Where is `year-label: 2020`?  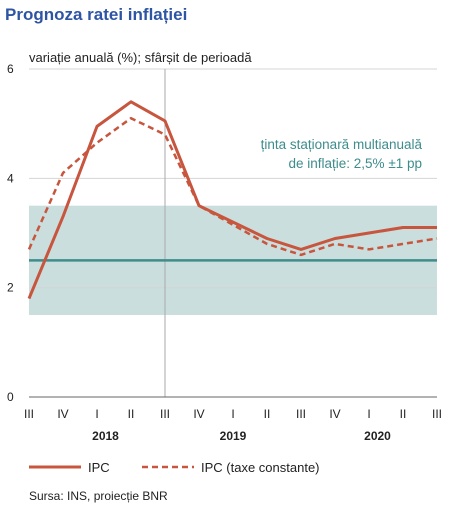
year-label: 2020 is located at coordinates (377, 436).